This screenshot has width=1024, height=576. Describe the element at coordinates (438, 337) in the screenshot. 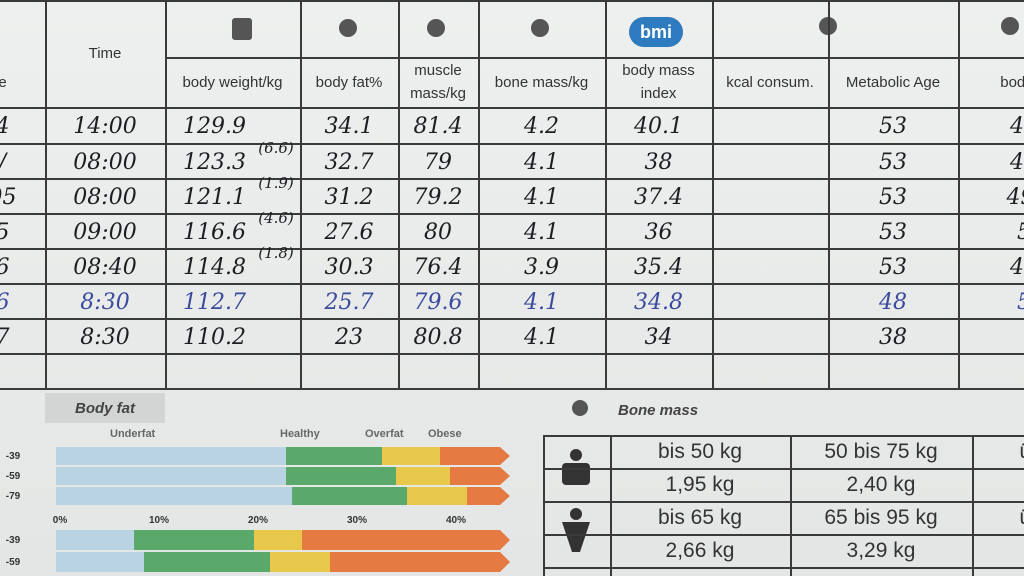

I see `handwritten-value: 80.8` at that location.